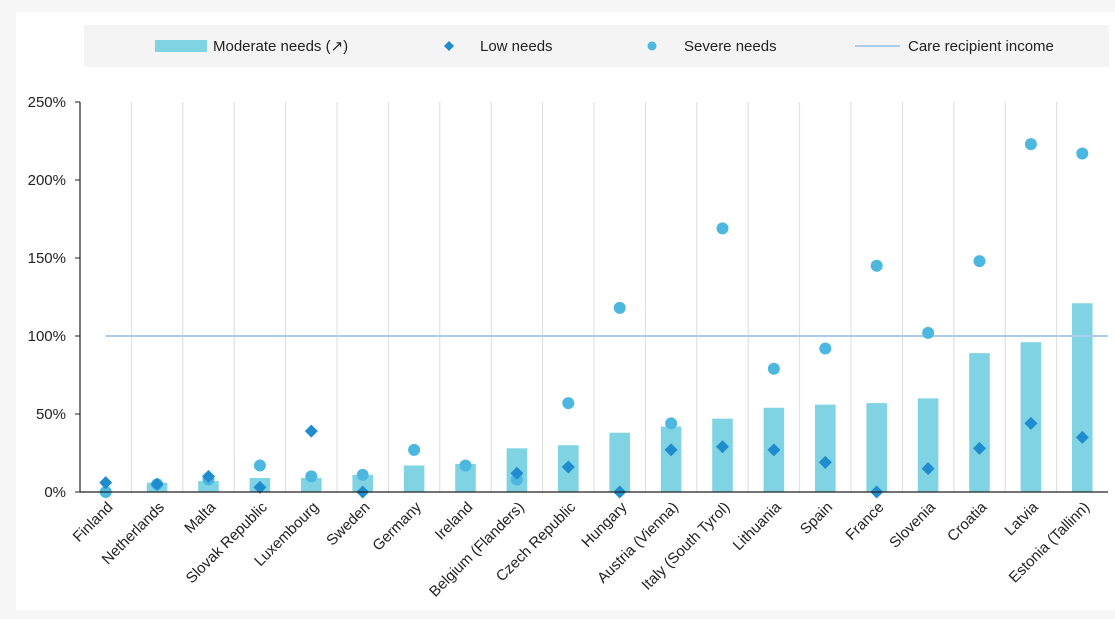 This screenshot has height=619, width=1115. Describe the element at coordinates (47, 258) in the screenshot. I see `y-tick-label: 150%` at that location.